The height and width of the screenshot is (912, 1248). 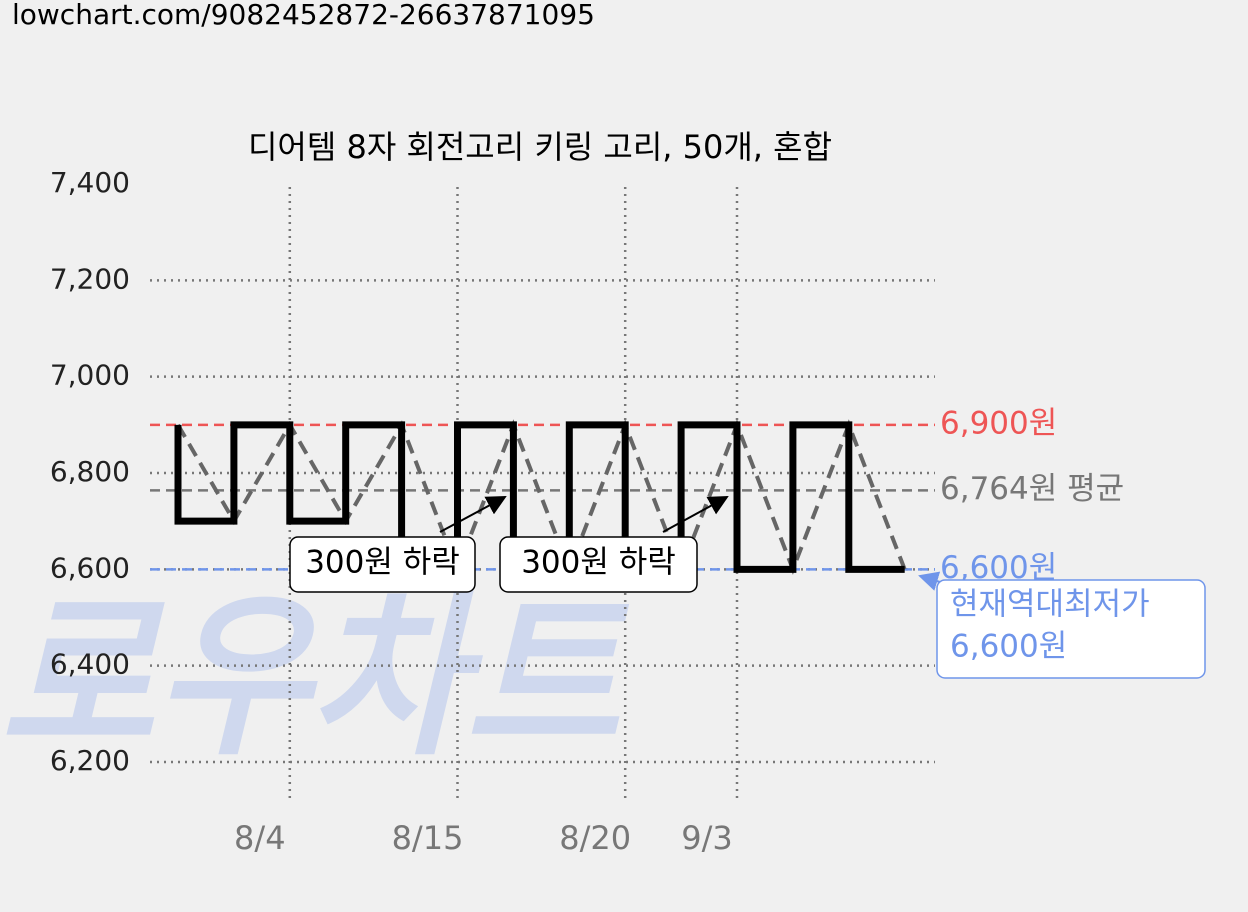 What do you see at coordinates (90, 278) in the screenshot?
I see `y-tick-label: 7,200` at bounding box center [90, 278].